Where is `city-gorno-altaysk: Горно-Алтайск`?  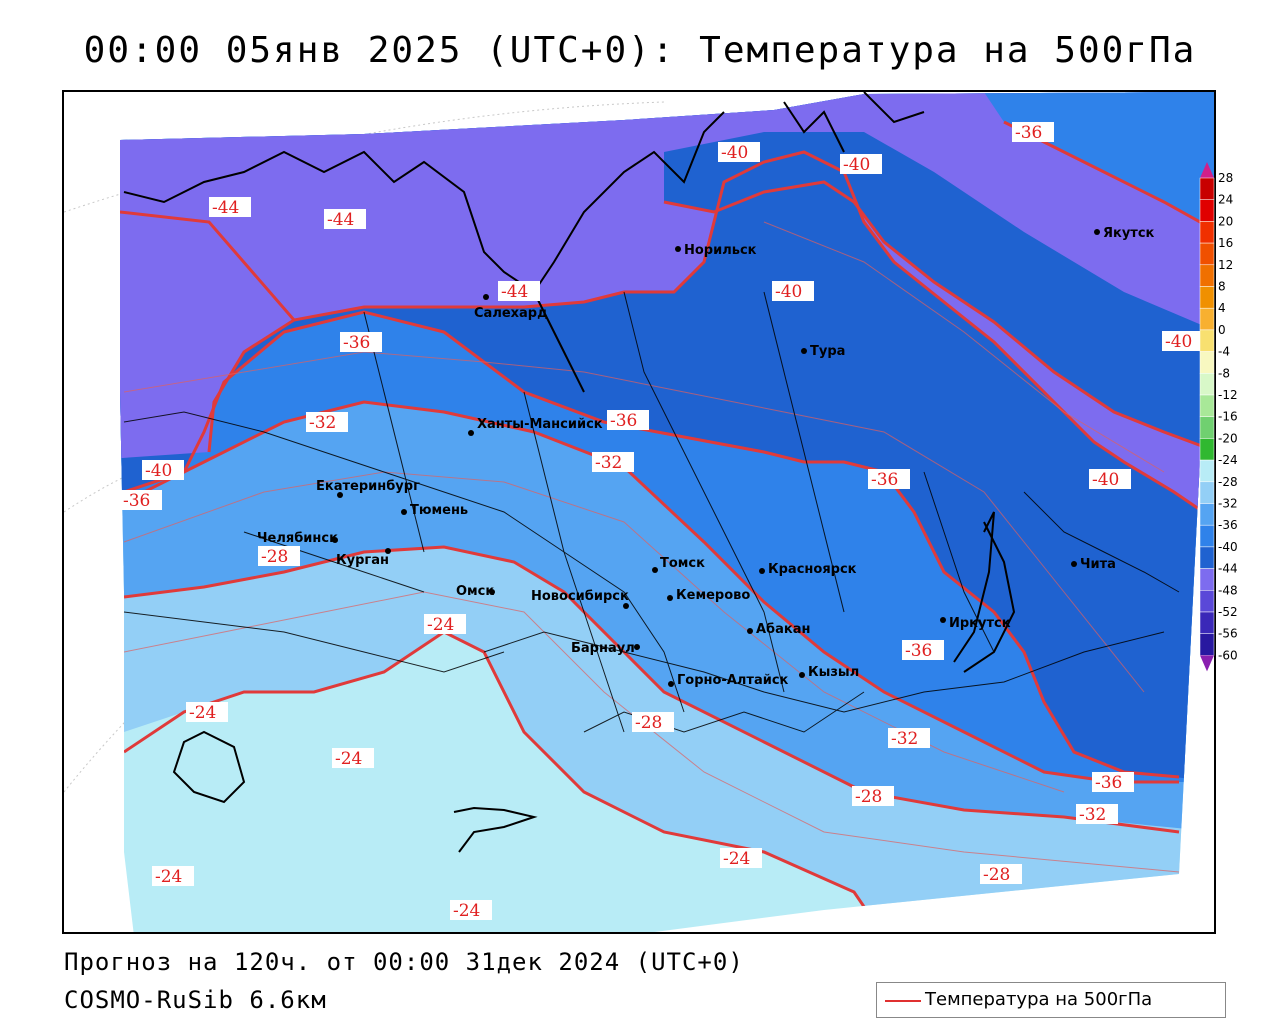 city-gorno-altaysk: Горно-Алтайск is located at coordinates (728, 680).